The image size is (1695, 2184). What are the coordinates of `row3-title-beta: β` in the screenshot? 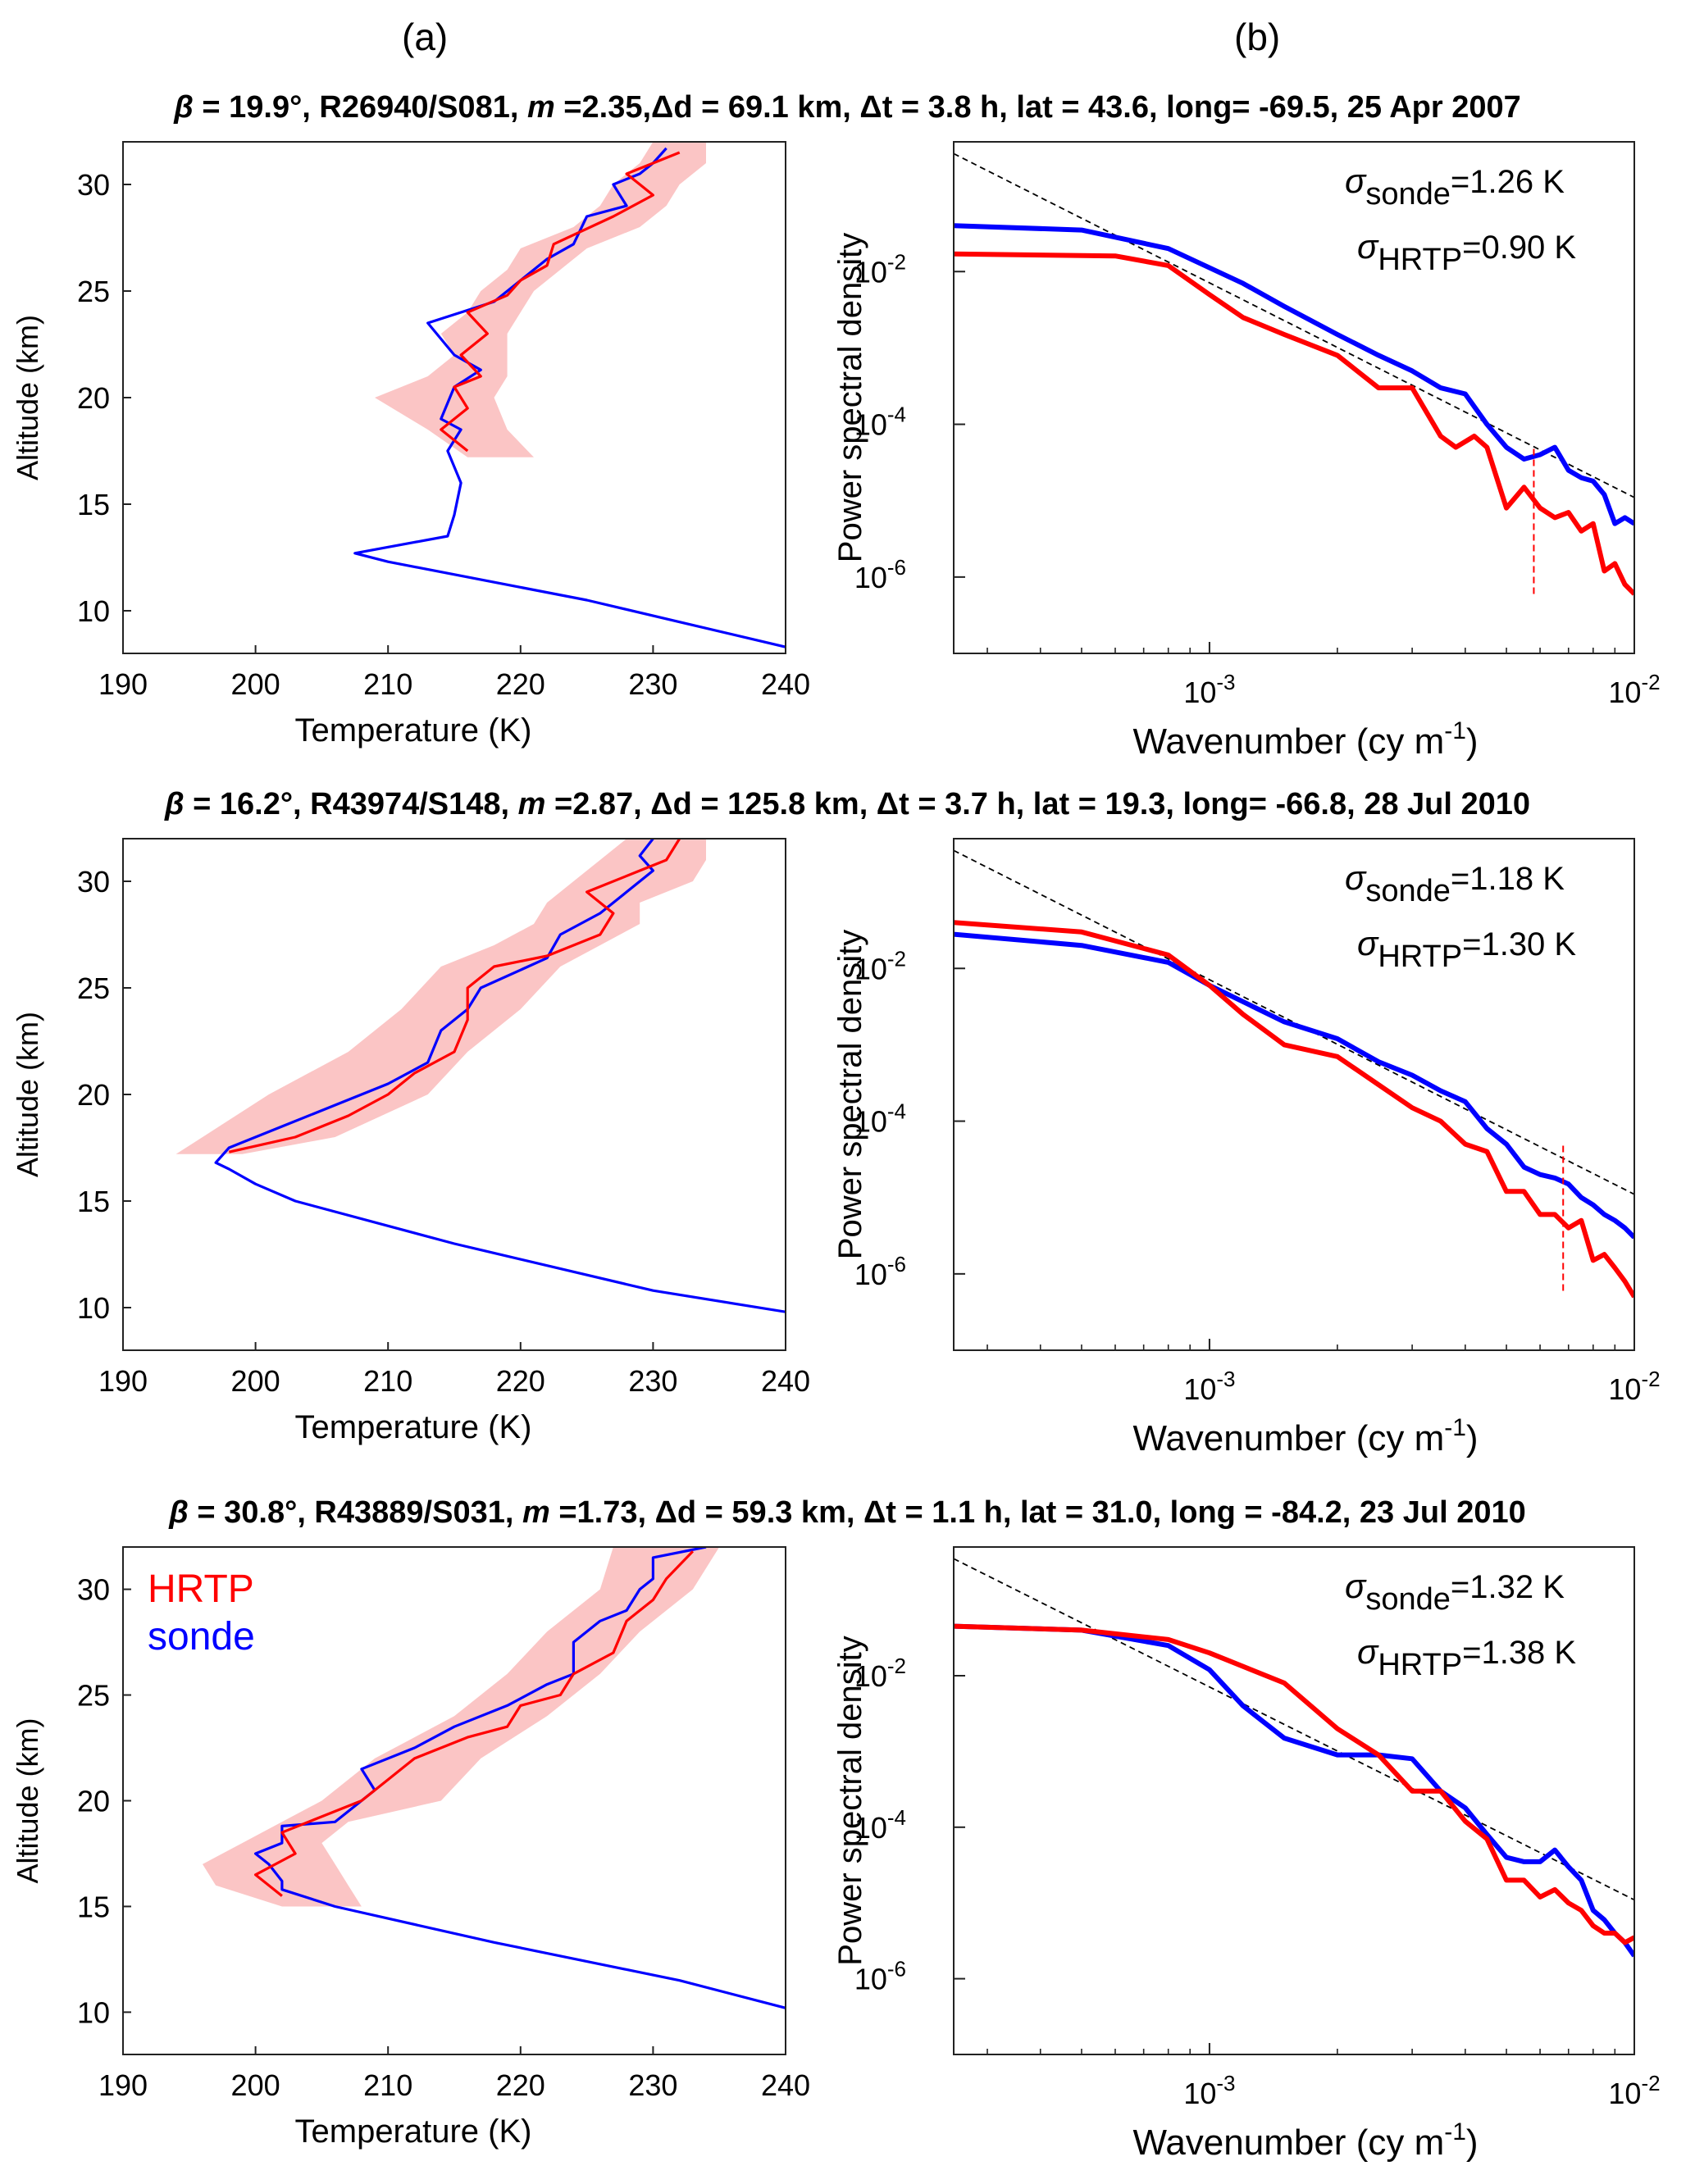 It's located at (179, 1512).